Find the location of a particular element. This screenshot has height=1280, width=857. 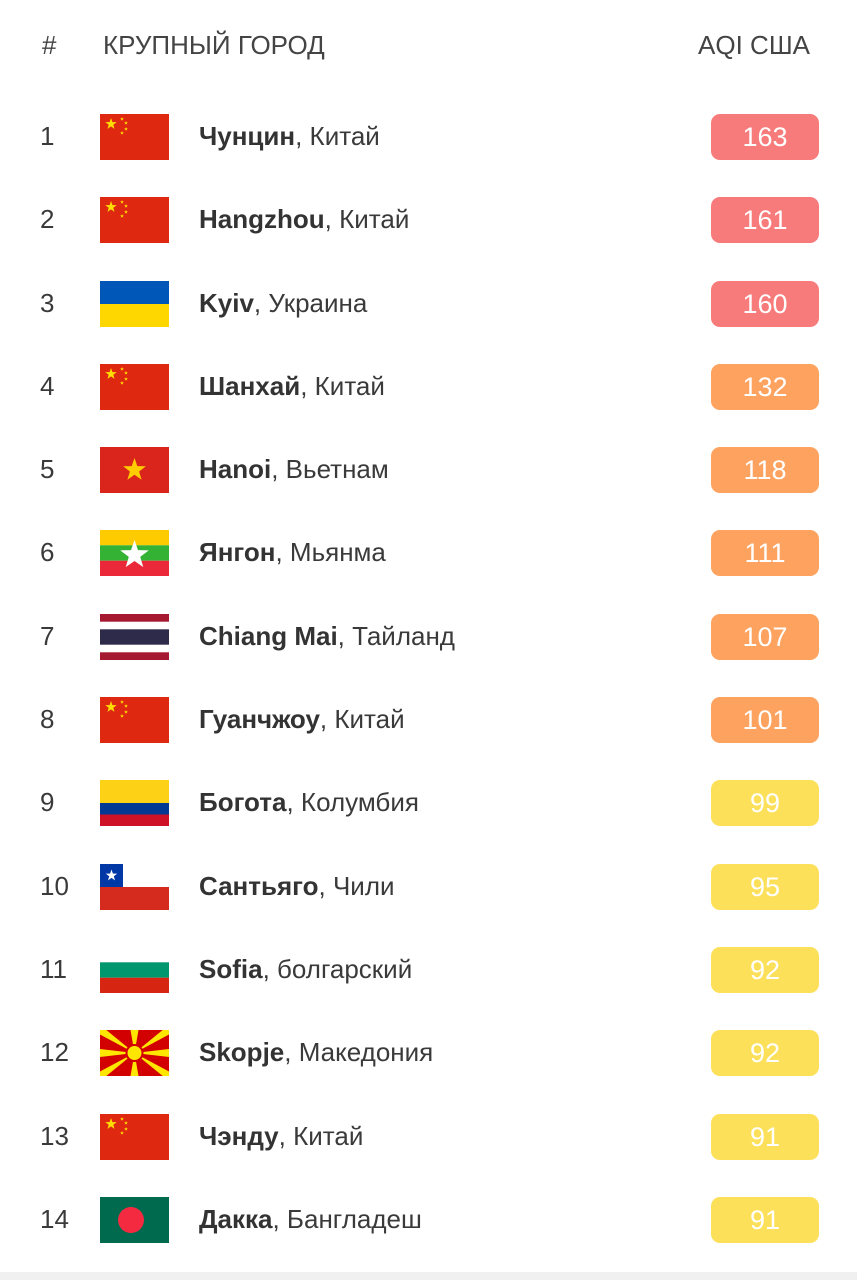

table-row: 3 Kyiv, Украина 160 is located at coordinates (428, 303).